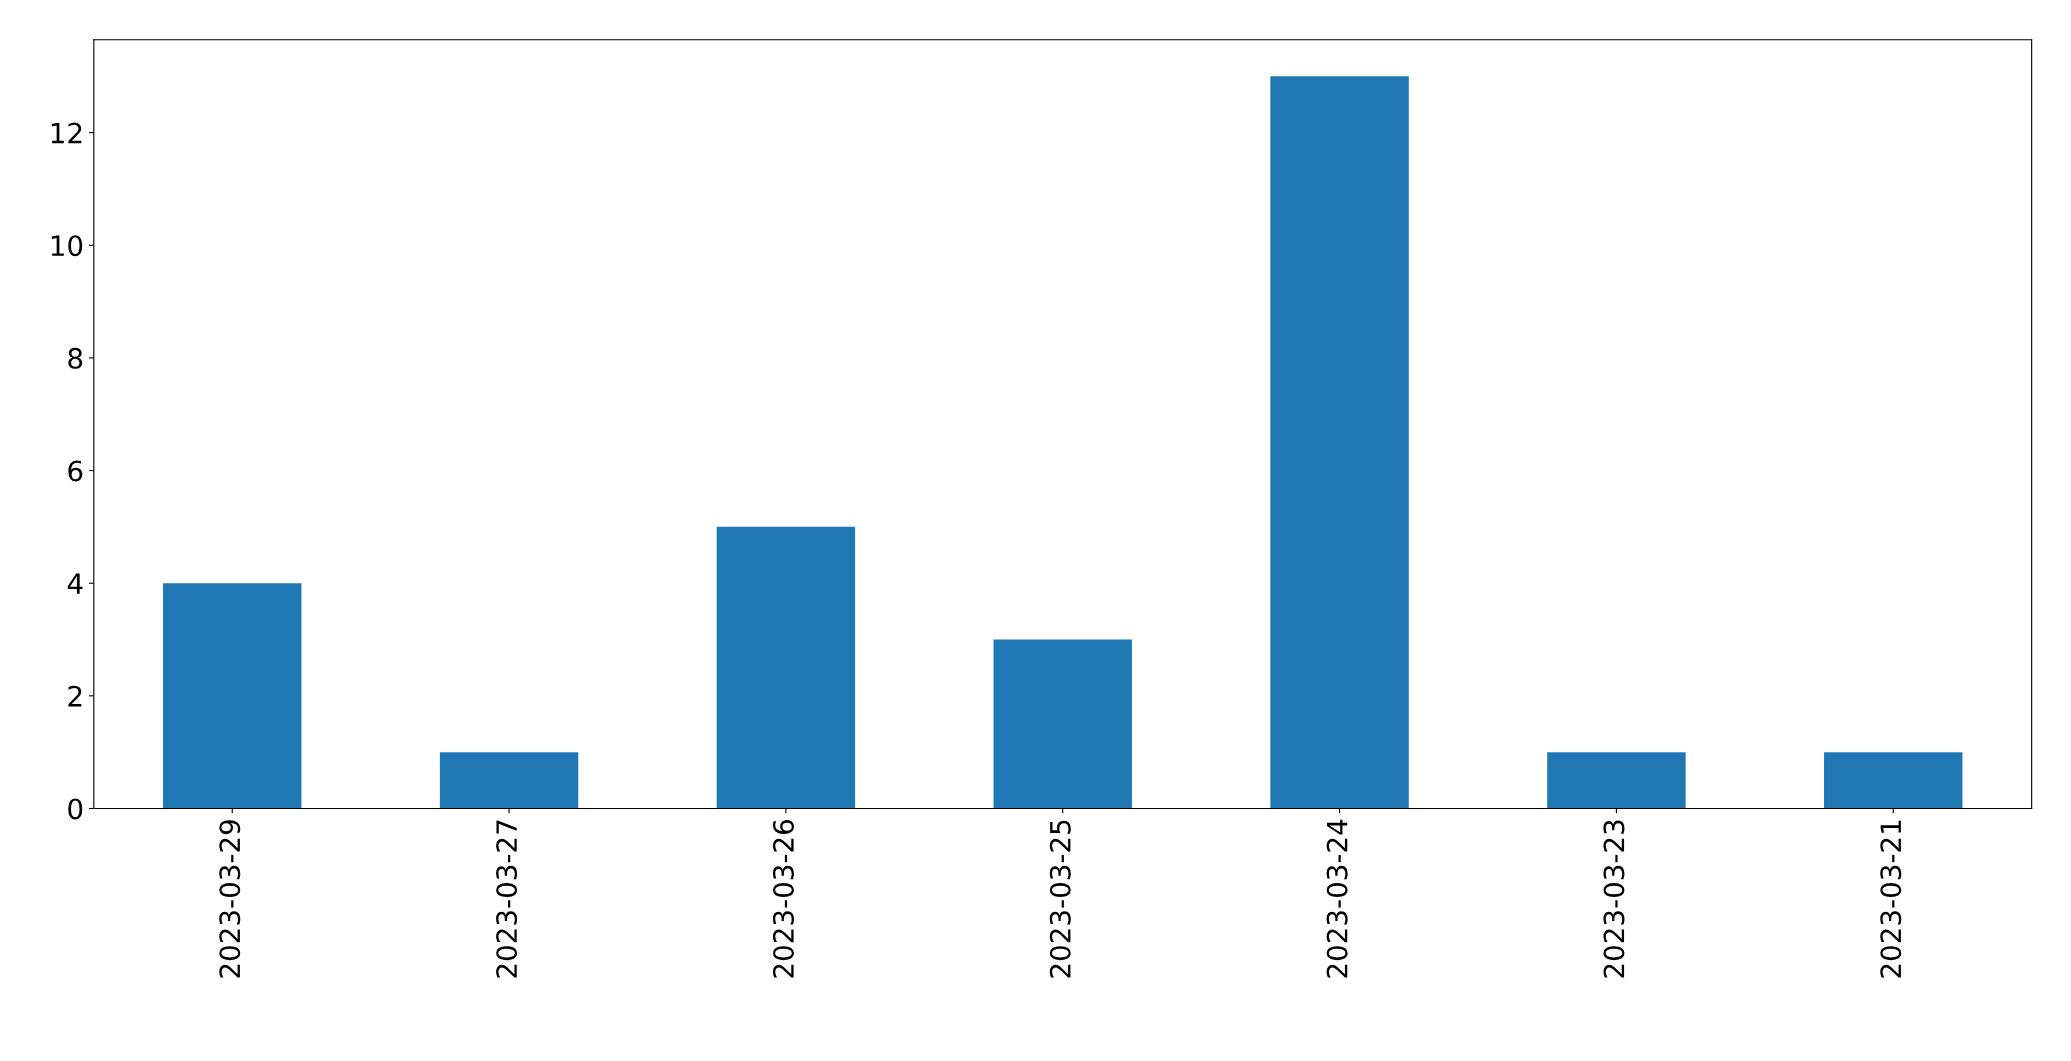 This screenshot has height=1061, width=2071. I want to click on x-tick-label: 2023-03-29, so click(230, 899).